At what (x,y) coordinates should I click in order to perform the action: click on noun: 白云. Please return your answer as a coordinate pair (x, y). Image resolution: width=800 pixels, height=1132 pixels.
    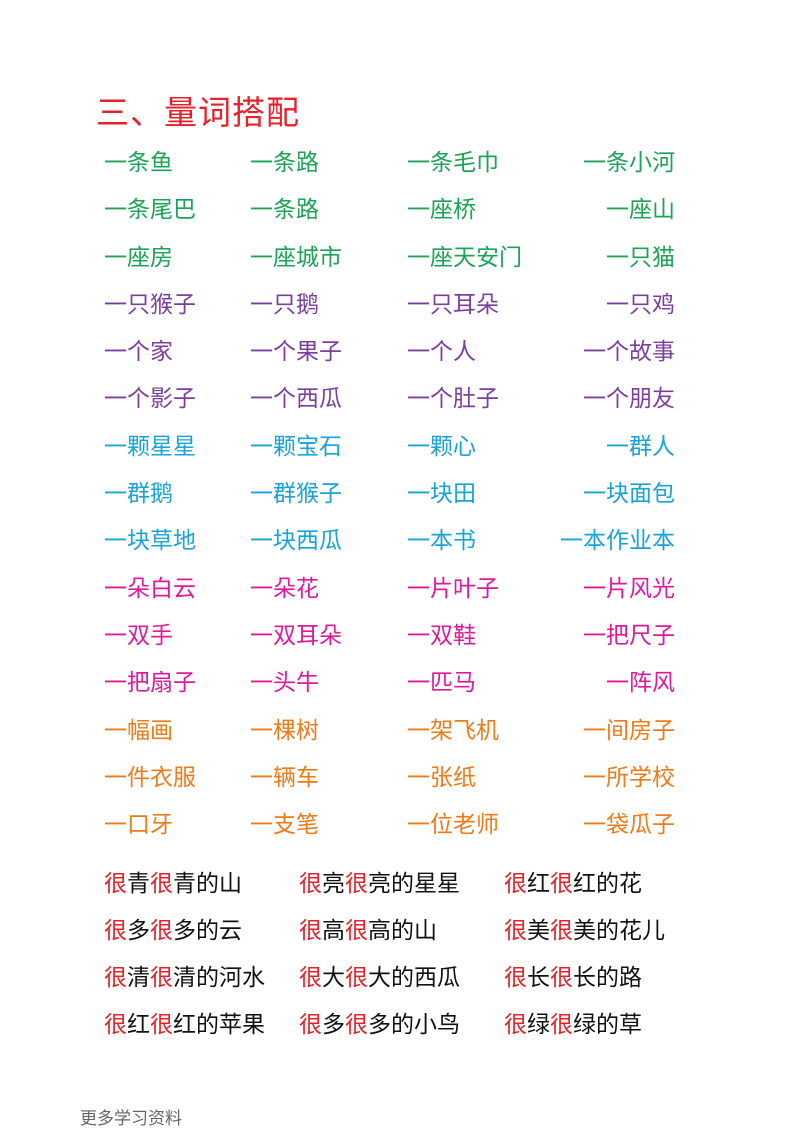
    Looking at the image, I should click on (173, 588).